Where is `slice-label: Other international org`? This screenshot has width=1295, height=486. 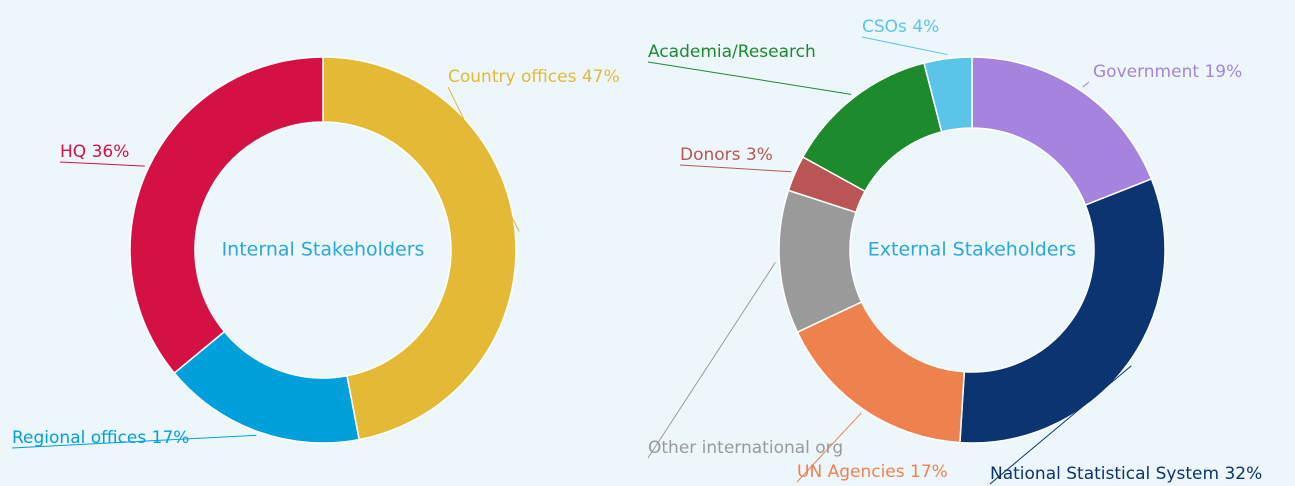
slice-label: Other international org is located at coordinates (745, 448).